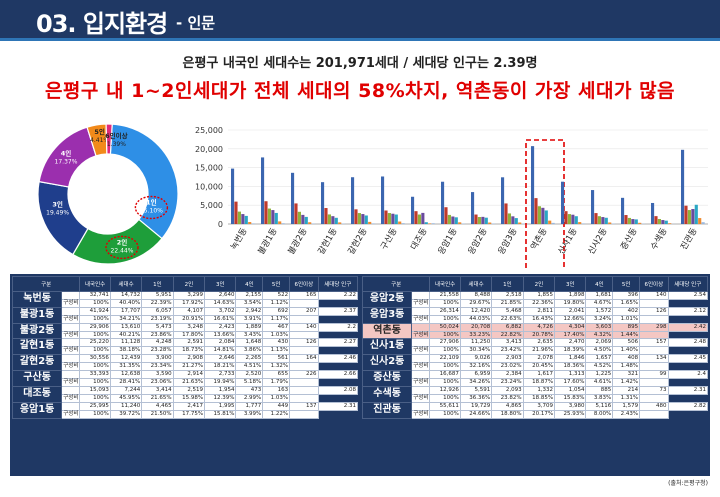  What do you see at coordinates (209, 149) in the screenshot?
I see `y-tick-label: 20,000` at bounding box center [209, 149].